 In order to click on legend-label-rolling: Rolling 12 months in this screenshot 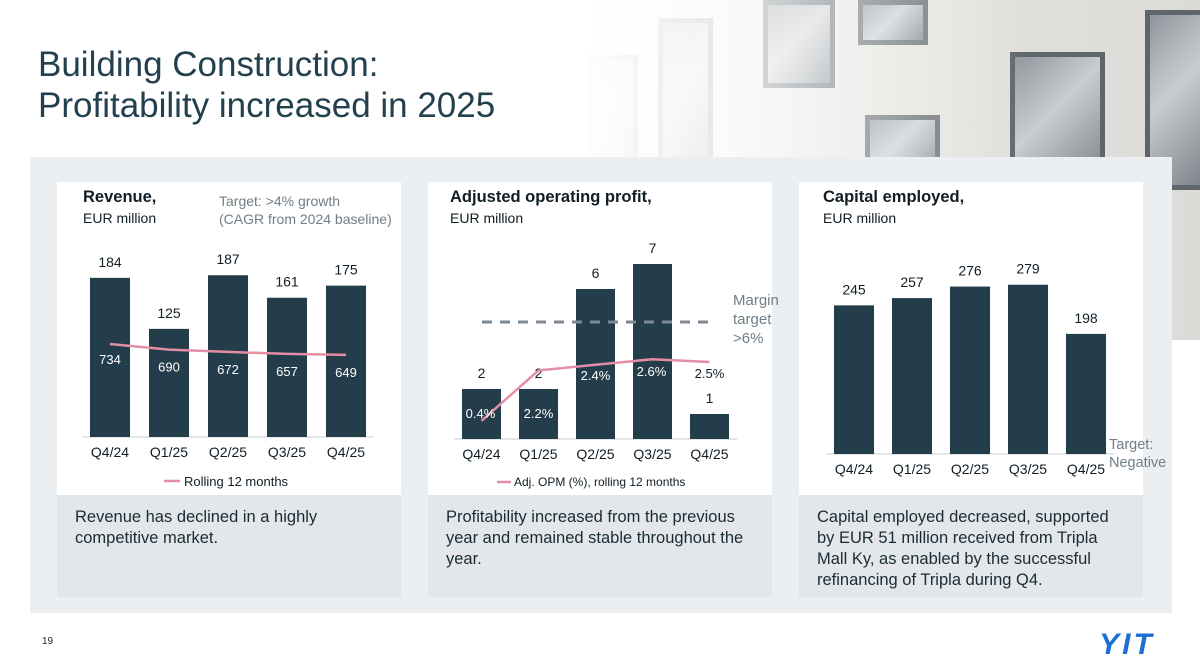, I will do `click(236, 481)`.